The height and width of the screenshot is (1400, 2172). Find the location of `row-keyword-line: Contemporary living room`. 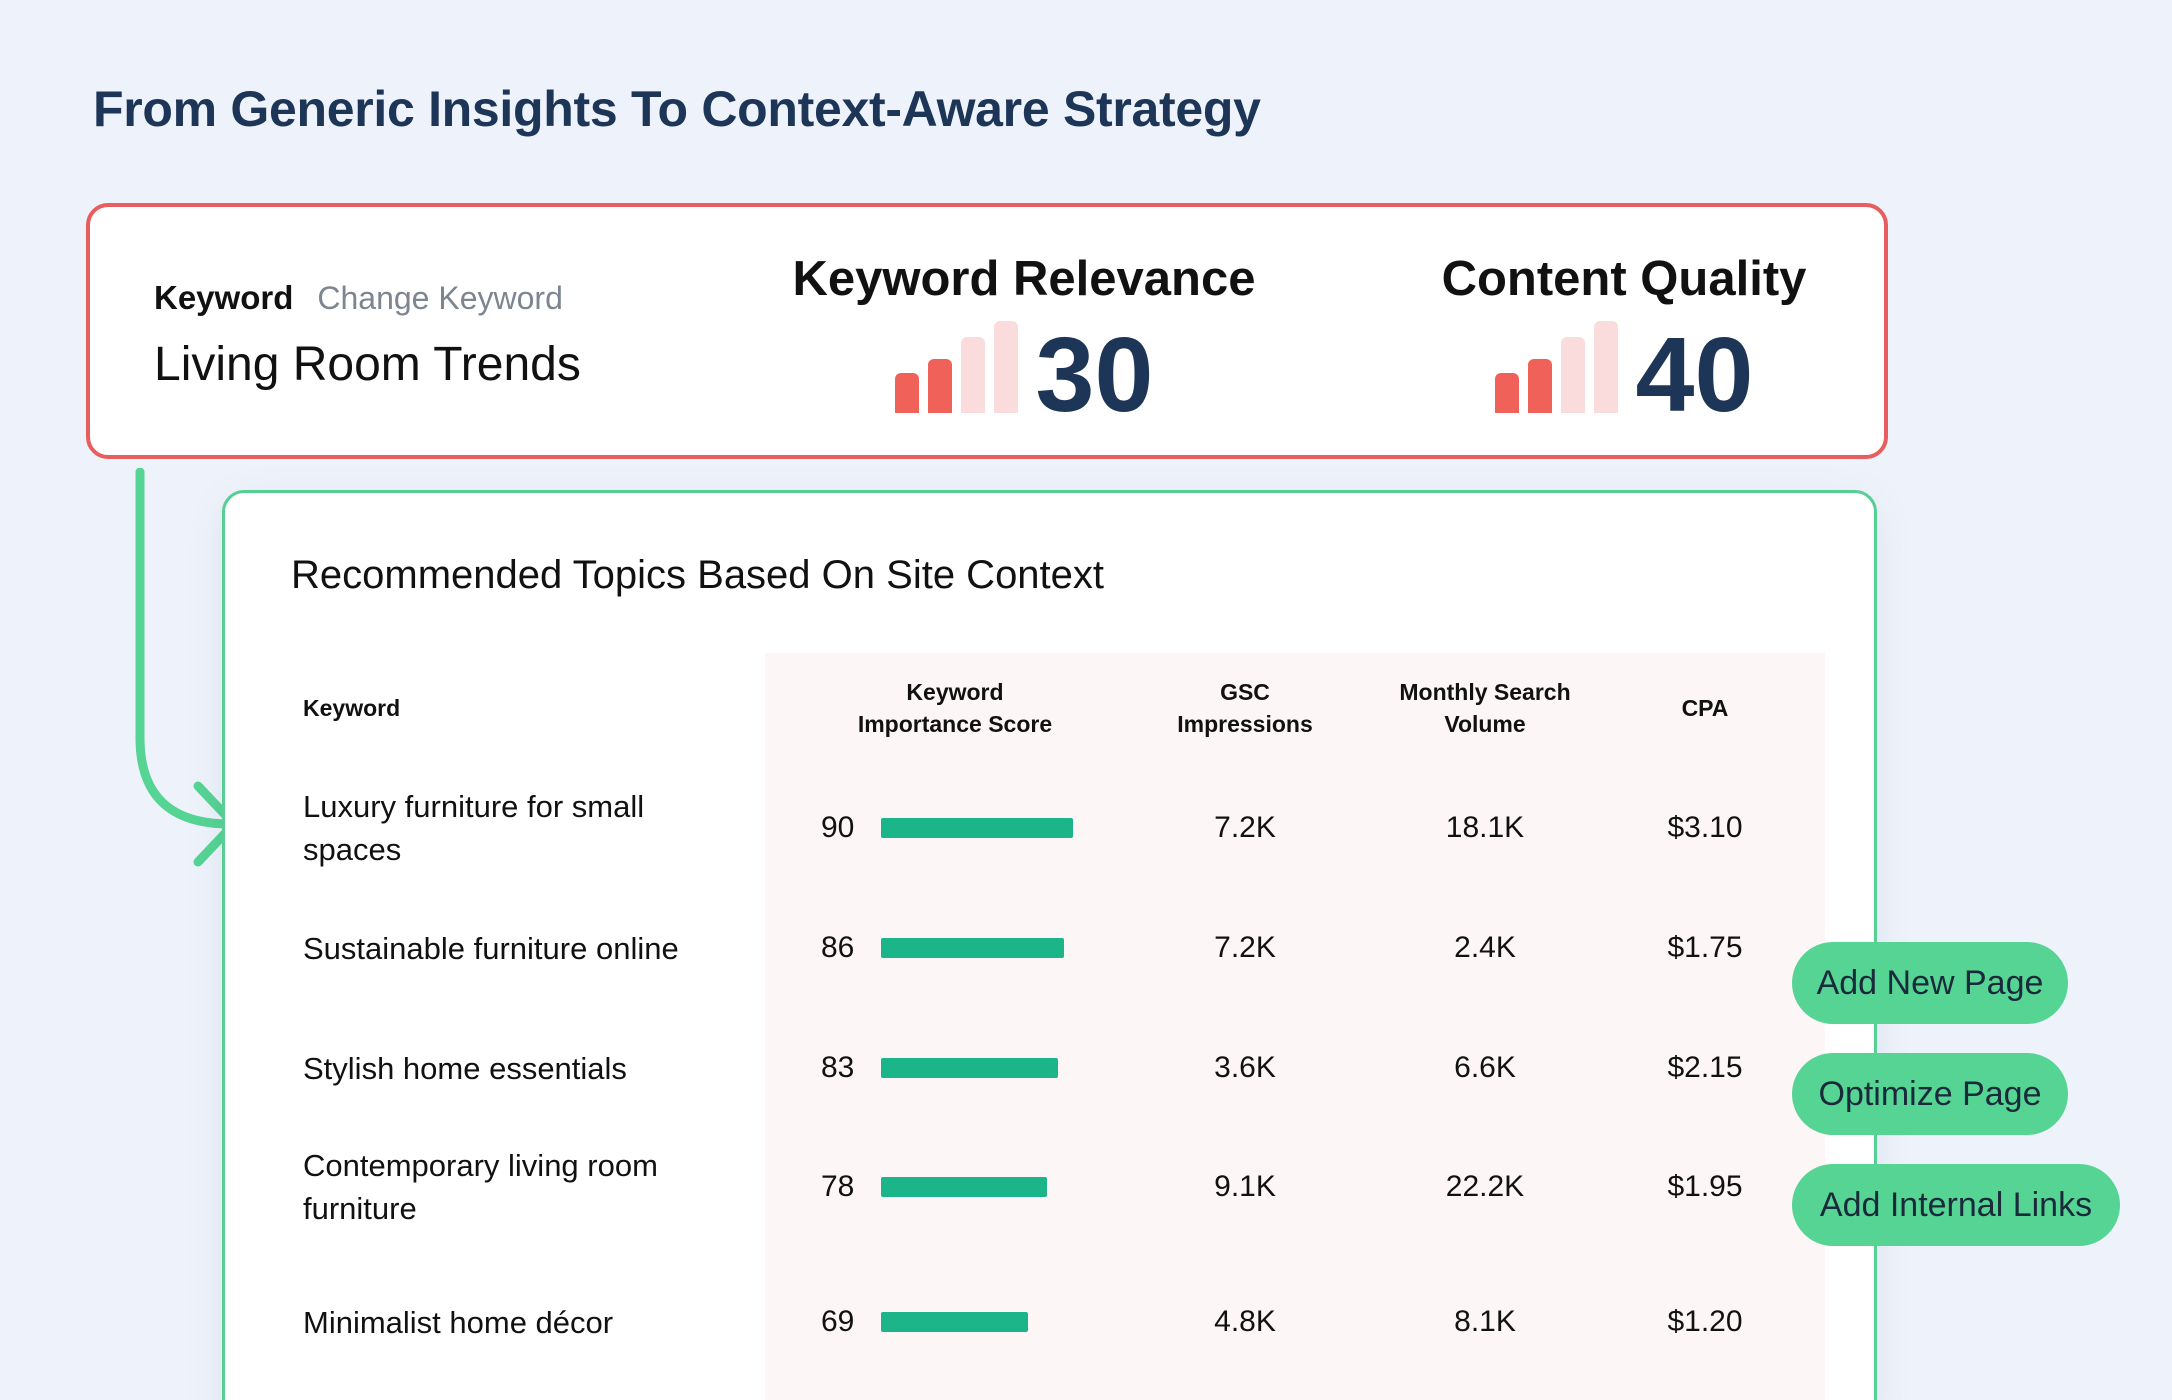

row-keyword-line: Contemporary living room is located at coordinates (480, 1165).